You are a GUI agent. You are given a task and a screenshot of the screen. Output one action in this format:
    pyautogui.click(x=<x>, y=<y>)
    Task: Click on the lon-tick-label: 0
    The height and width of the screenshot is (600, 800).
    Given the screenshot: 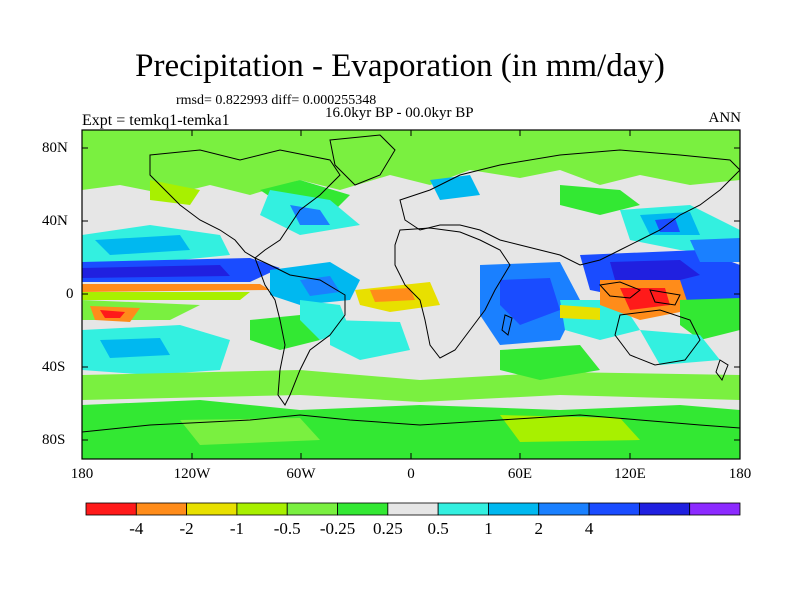 What is the action you would take?
    pyautogui.click(x=411, y=474)
    